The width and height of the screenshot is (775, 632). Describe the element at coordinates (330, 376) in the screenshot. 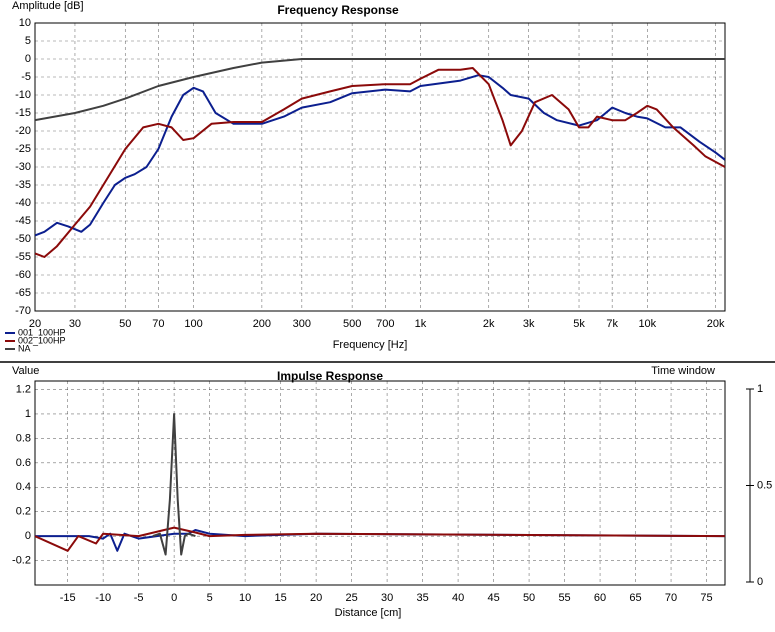

I see `chart-title: Impulse Response` at that location.